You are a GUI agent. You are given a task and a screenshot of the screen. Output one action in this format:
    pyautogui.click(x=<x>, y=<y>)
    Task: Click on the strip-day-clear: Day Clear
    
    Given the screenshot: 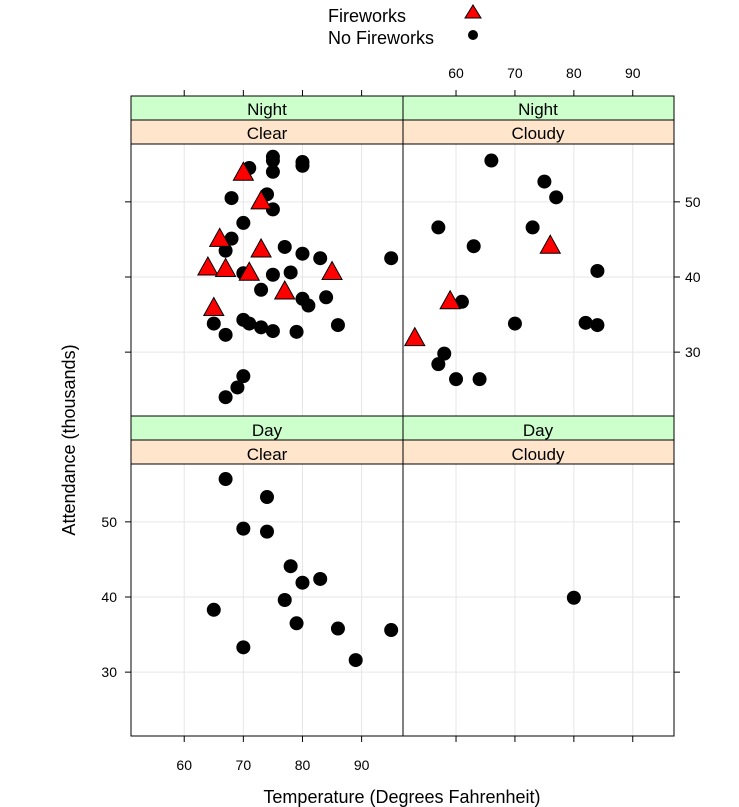 What is the action you would take?
    pyautogui.click(x=267, y=440)
    